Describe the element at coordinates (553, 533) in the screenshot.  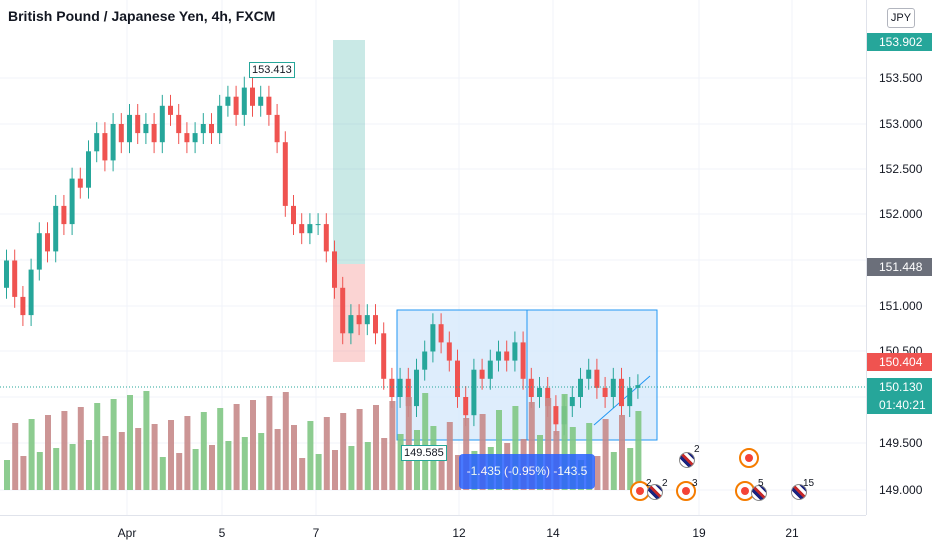
I see `time-tick: 14` at that location.